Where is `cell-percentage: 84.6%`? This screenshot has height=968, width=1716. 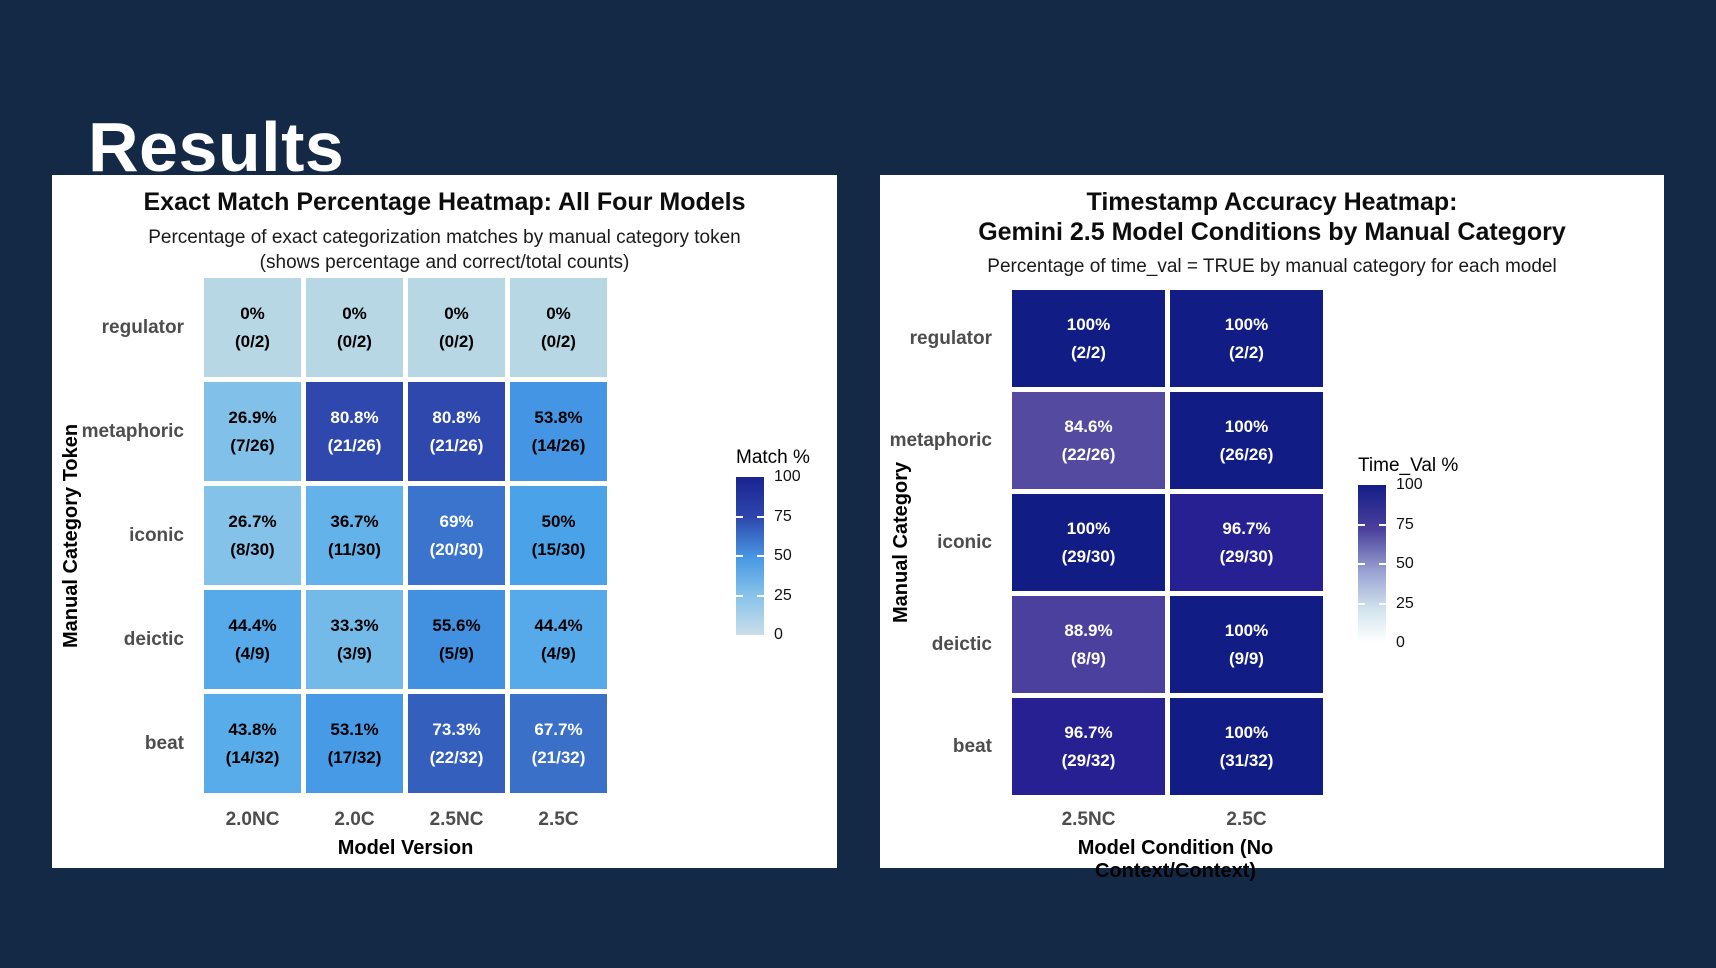 cell-percentage: 84.6% is located at coordinates (1088, 427).